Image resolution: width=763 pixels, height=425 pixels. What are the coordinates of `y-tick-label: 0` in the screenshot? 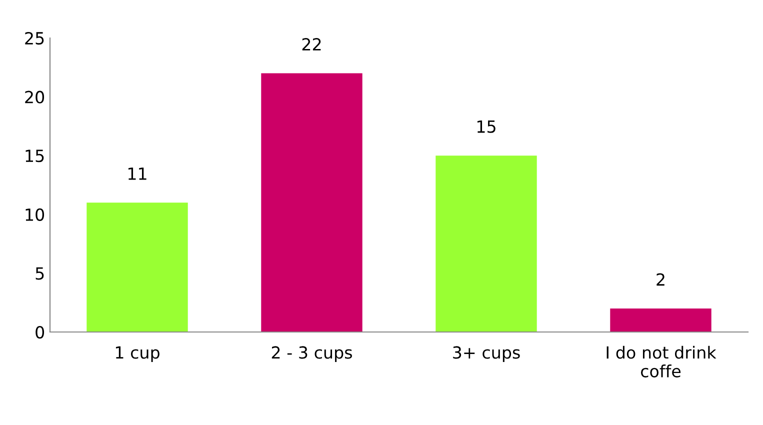 It's located at (40, 332).